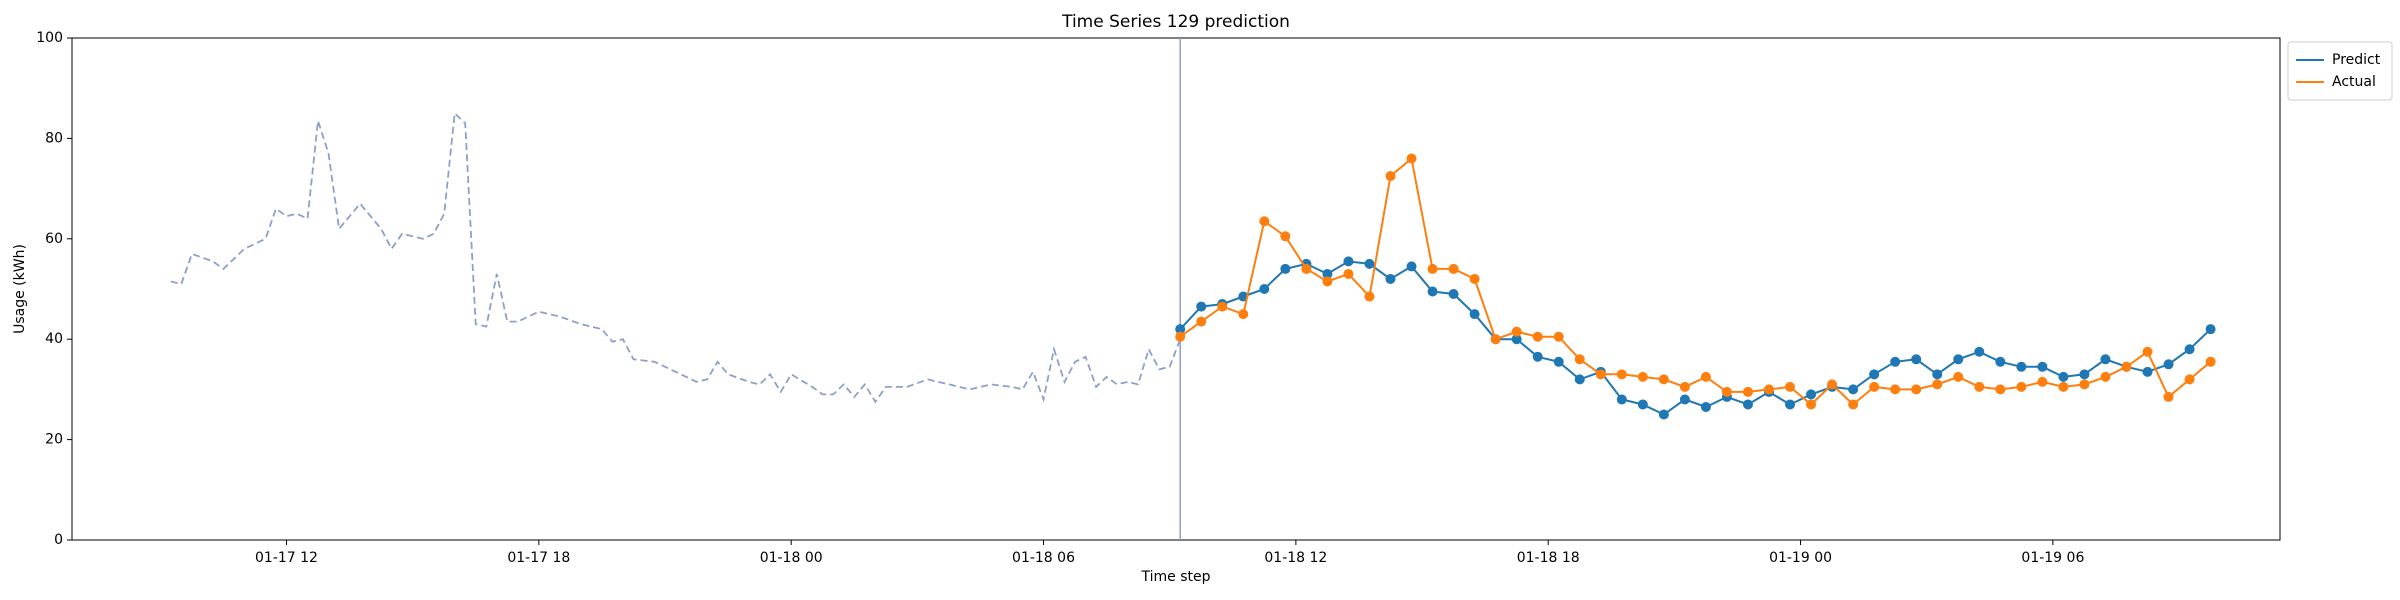 This screenshot has height=600, width=2400. Describe the element at coordinates (54, 239) in the screenshot. I see `y-tick-label: 60` at that location.